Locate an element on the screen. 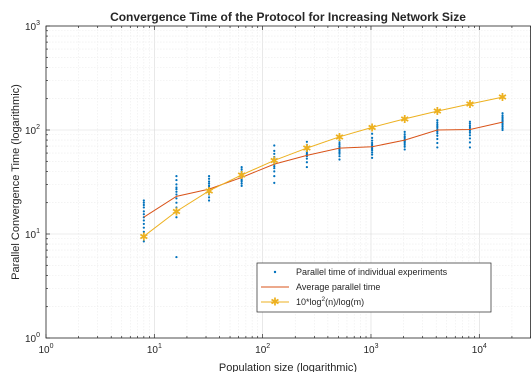  x-tick-label-exponent: 0 is located at coordinates (52, 346).